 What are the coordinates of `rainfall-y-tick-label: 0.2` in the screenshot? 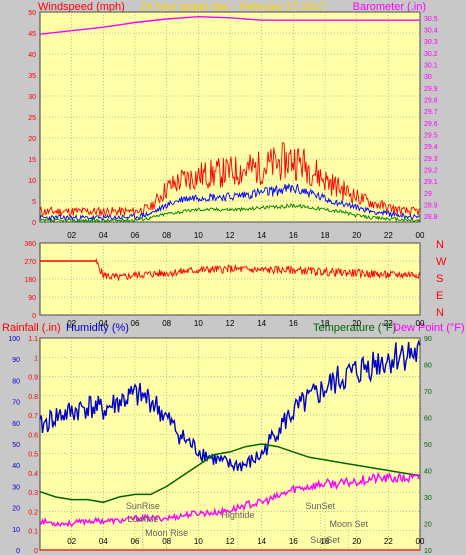 It's located at (33, 512).